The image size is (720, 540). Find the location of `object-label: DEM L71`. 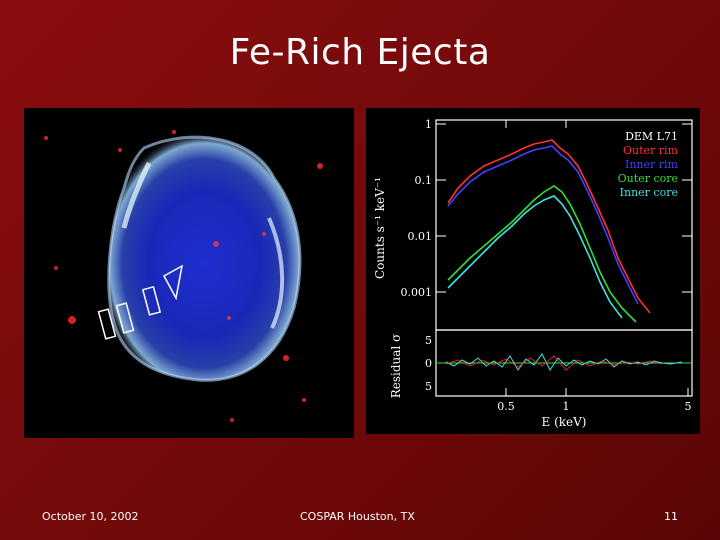

object-label: DEM L71 is located at coordinates (651, 136).